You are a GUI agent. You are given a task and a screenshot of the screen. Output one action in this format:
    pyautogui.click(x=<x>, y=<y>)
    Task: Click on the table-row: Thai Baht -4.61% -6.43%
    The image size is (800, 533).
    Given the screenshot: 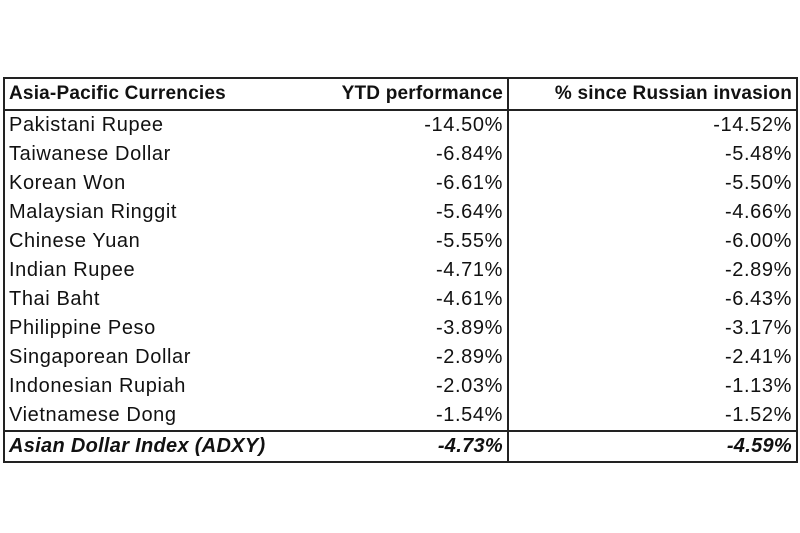 What is the action you would take?
    pyautogui.click(x=400, y=299)
    